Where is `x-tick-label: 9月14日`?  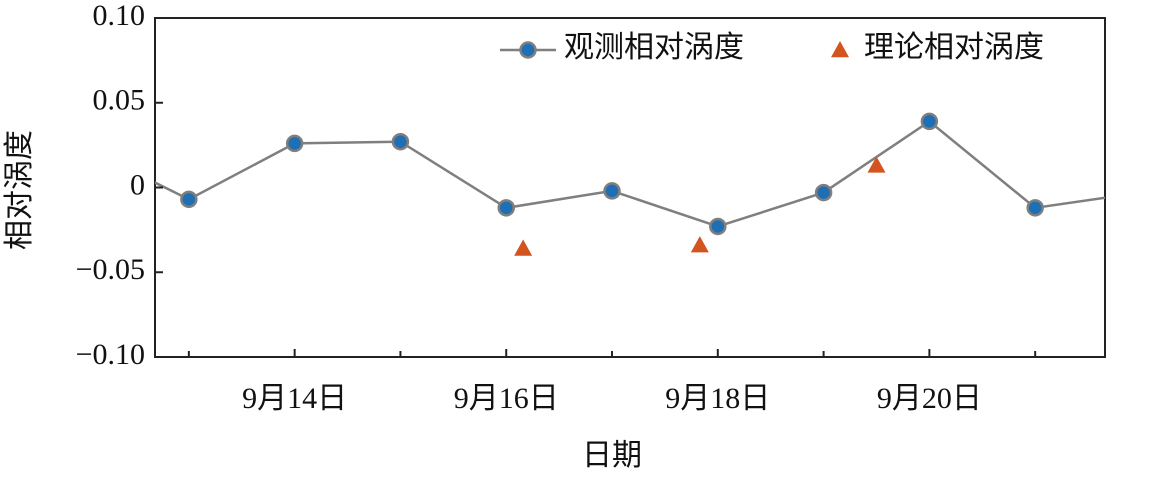
x-tick-label: 9月14日 is located at coordinates (294, 398).